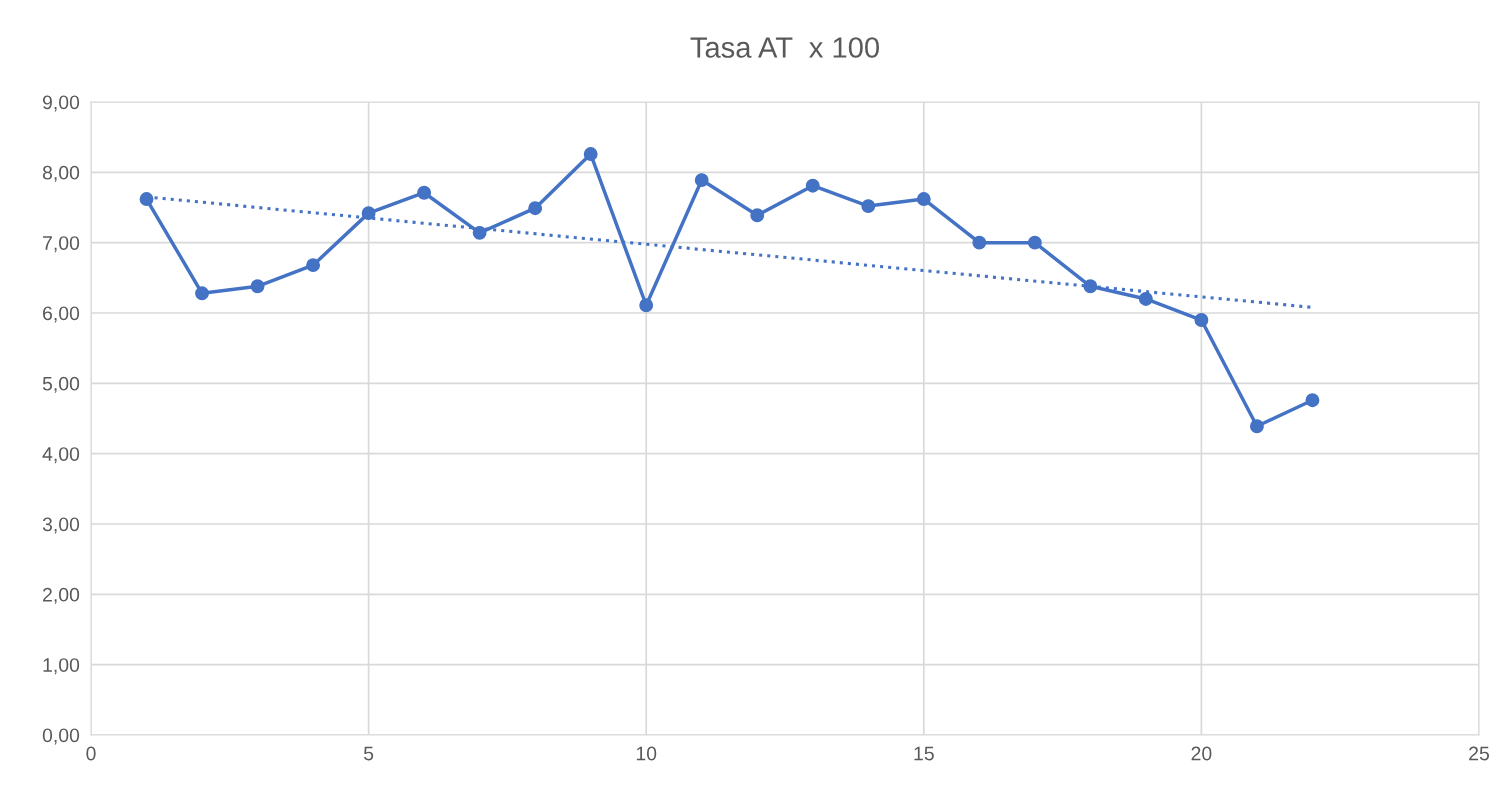  I want to click on y-tick-label: 9,00, so click(61, 103).